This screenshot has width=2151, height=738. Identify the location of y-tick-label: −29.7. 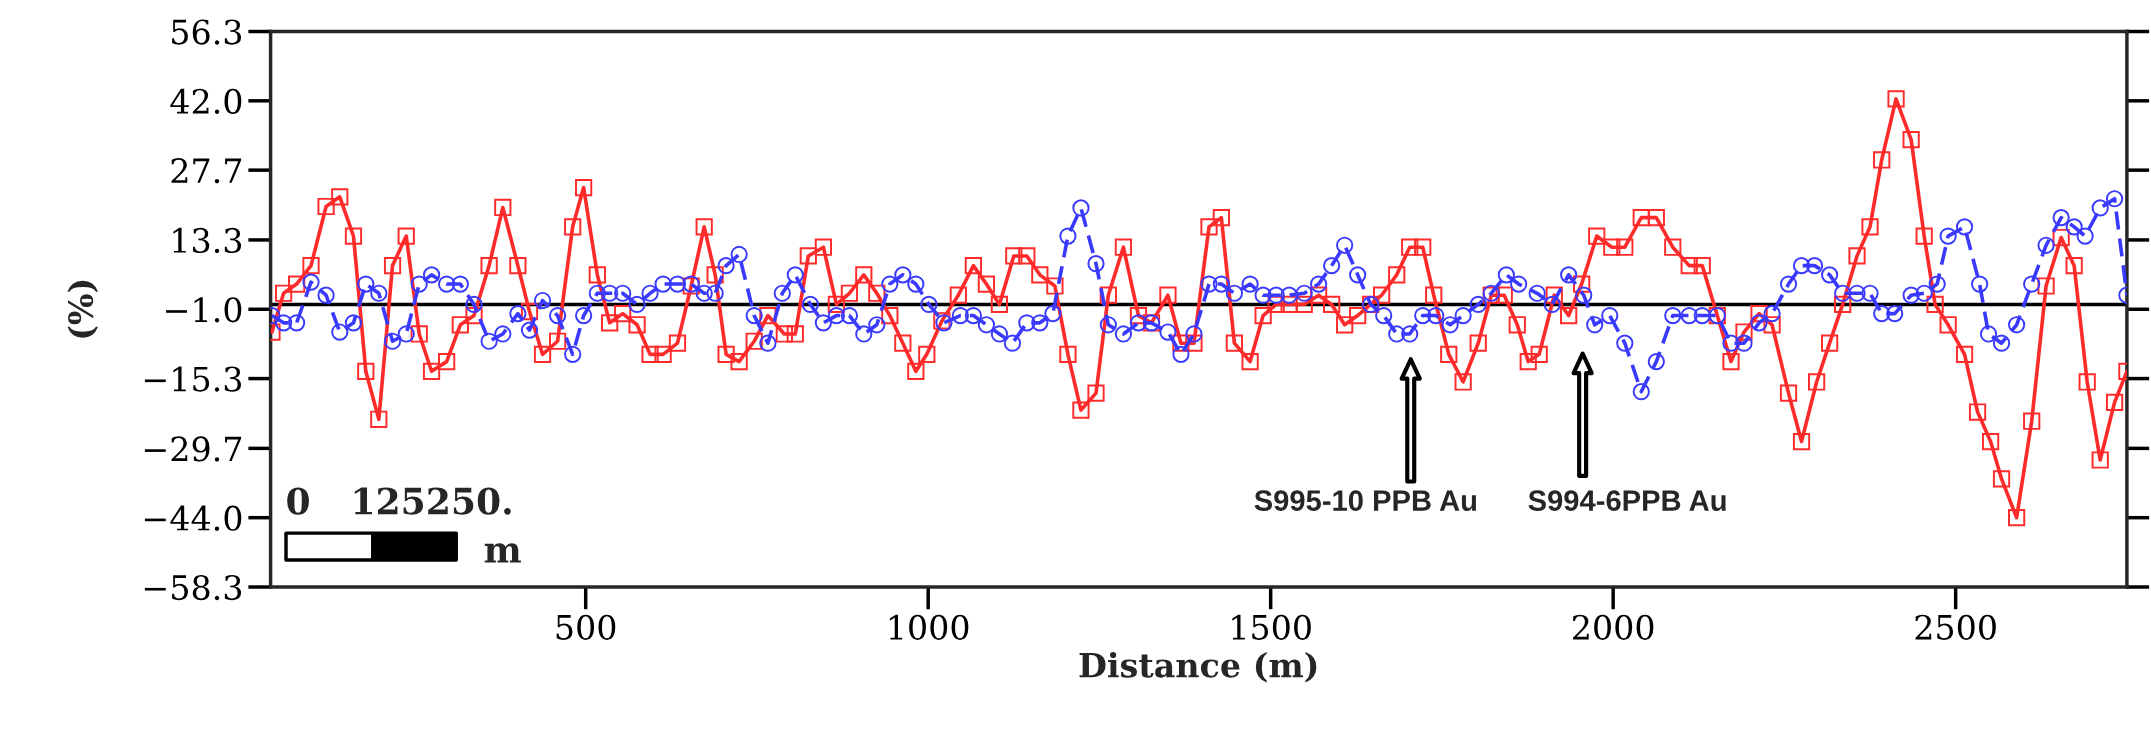
(193, 449).